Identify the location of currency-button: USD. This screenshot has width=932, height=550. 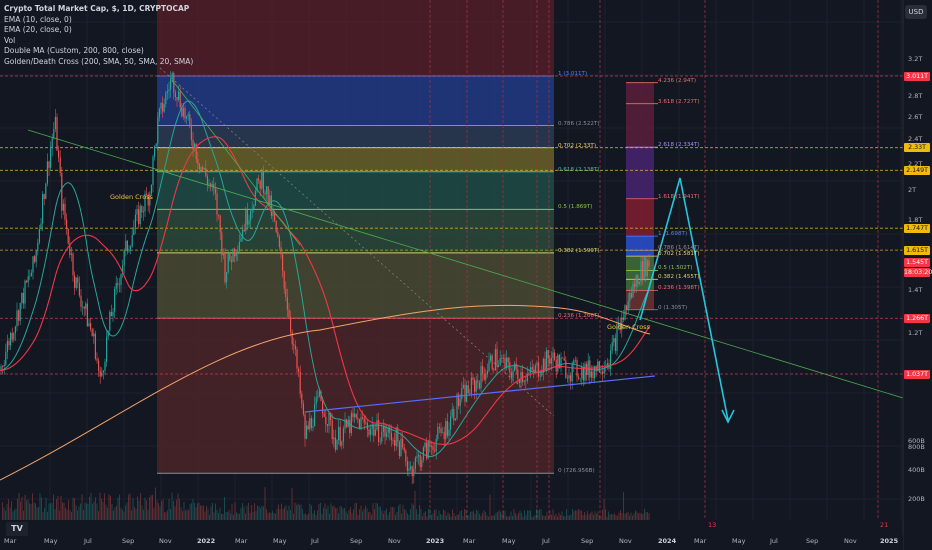
(916, 12).